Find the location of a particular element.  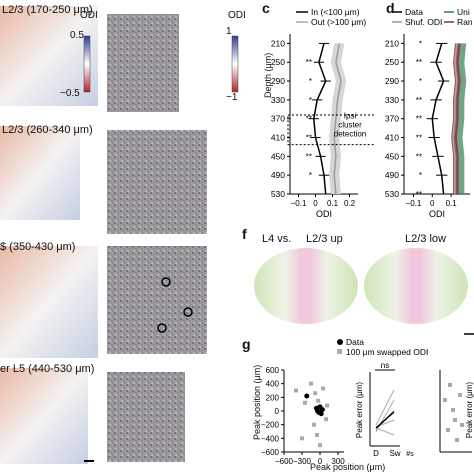

ipsi-cluster-box is located at coordinates (330, 130).